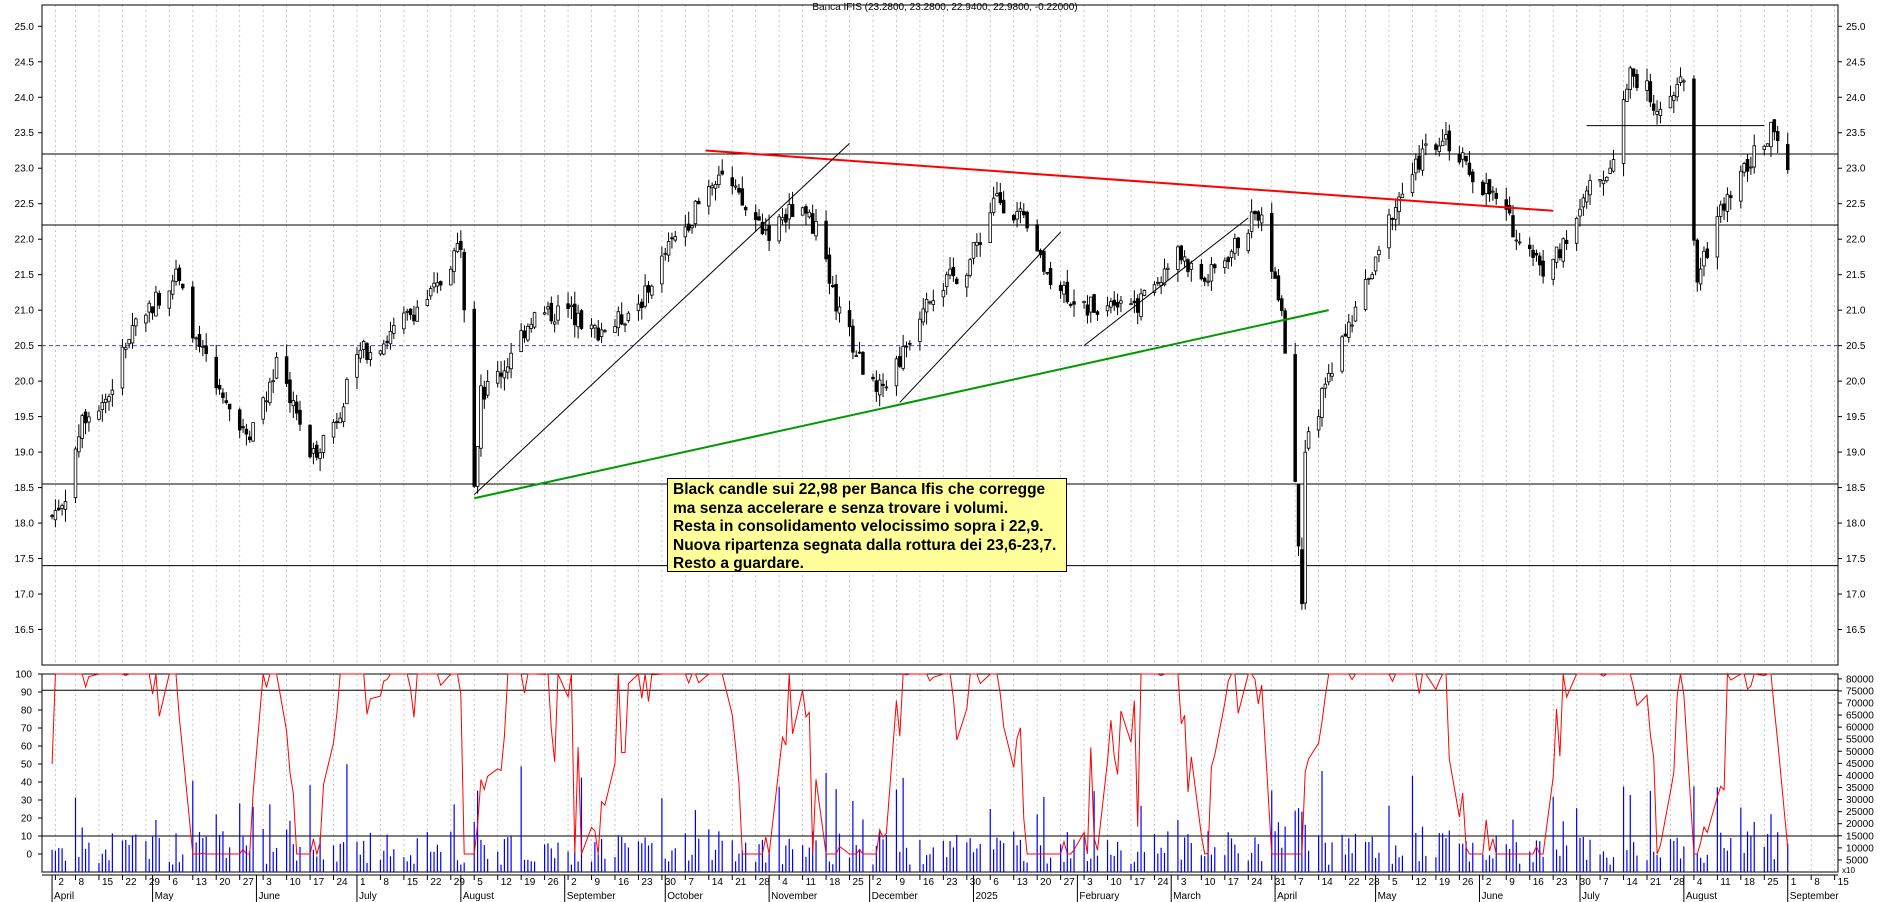 This screenshot has width=1890, height=902. What do you see at coordinates (1848, 870) in the screenshot?
I see `volume-unit-label: x10` at bounding box center [1848, 870].